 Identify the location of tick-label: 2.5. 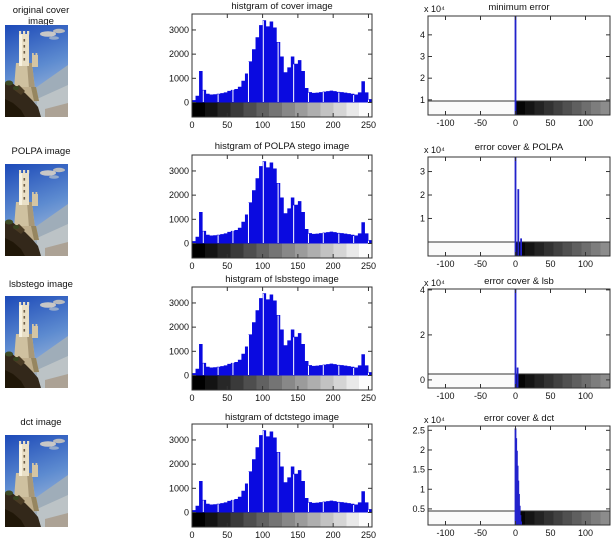
(418, 430).